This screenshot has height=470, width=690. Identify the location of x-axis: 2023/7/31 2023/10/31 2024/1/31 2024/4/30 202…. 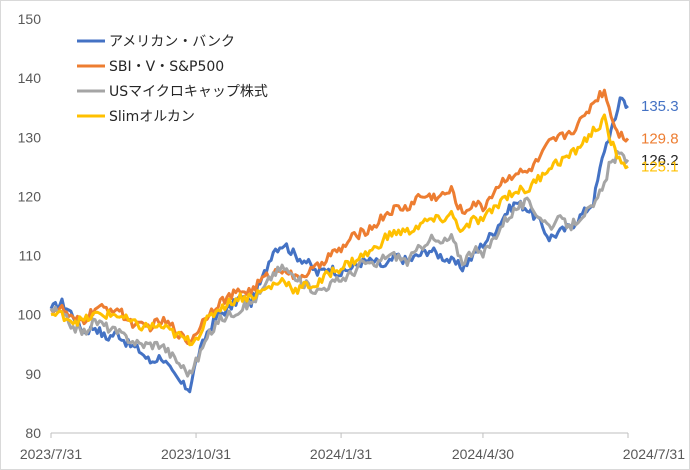
(352, 447).